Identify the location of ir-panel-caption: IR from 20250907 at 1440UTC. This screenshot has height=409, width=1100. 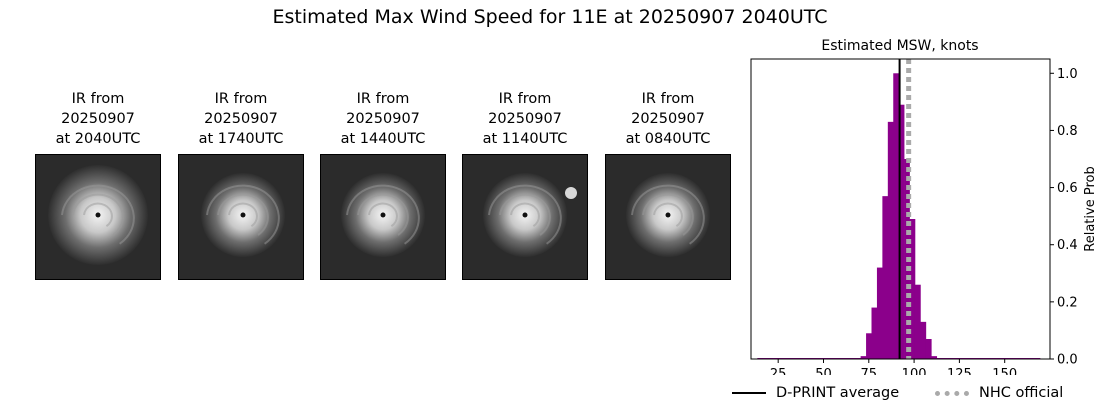
(383, 119).